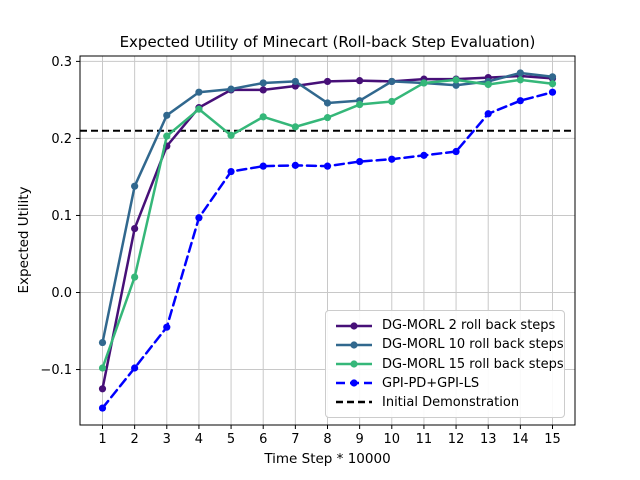 The image size is (640, 480). What do you see at coordinates (263, 439) in the screenshot?
I see `x-tick-label: 6` at bounding box center [263, 439].